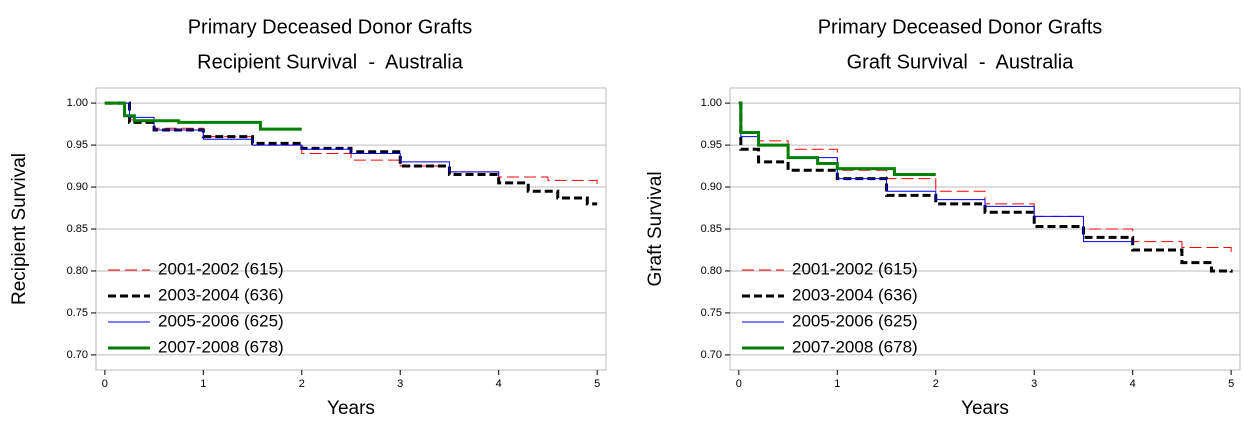 Image resolution: width=1244 pixels, height=421 pixels. Describe the element at coordinates (19, 229) in the screenshot. I see `y-axis-label: Recipient Survival` at that location.